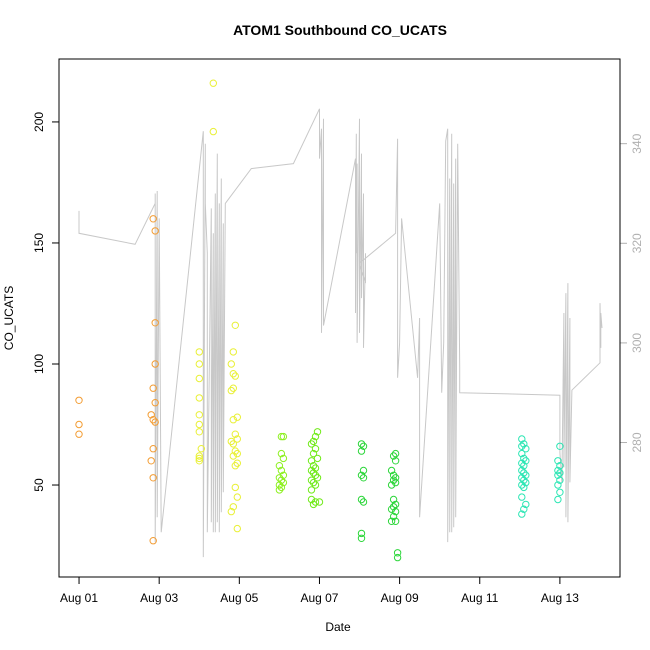 This screenshot has width=650, height=650. I want to click on secondary-tick-label: 340, so click(637, 143).